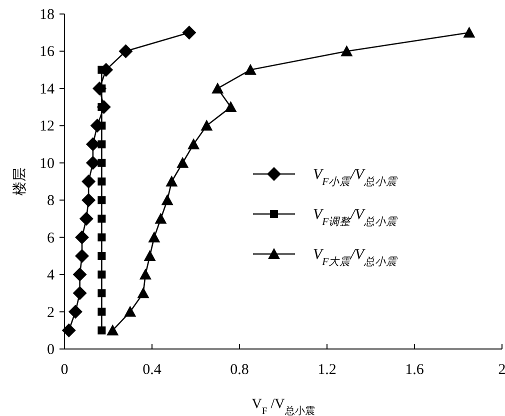  Describe the element at coordinates (327, 370) in the screenshot. I see `x-tick-label: 1.2` at that location.